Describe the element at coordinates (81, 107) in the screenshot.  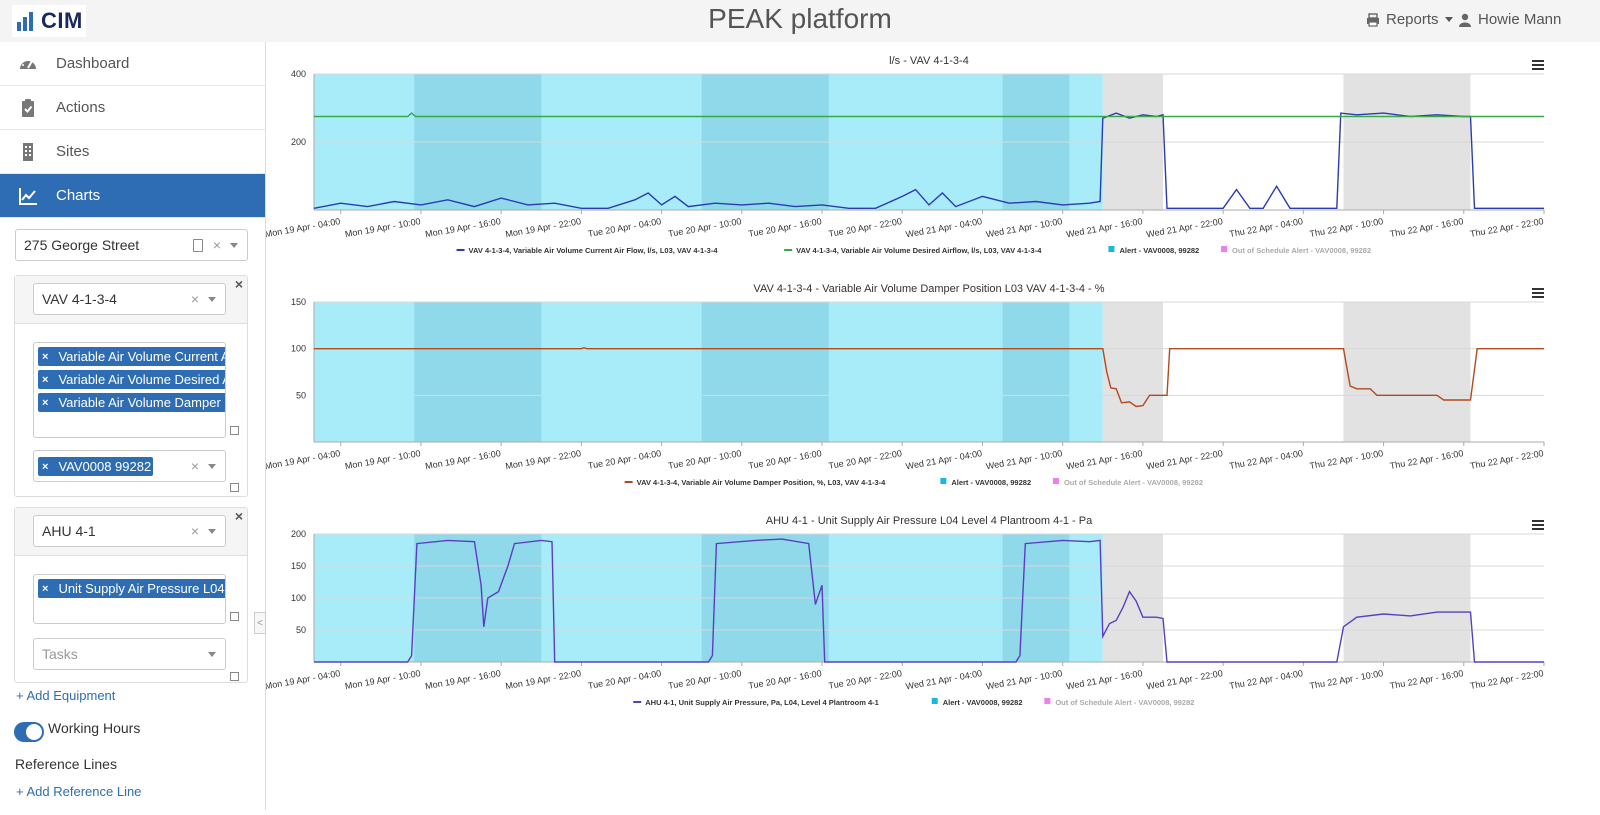
I see `sidebar-item-label: Actions` at that location.